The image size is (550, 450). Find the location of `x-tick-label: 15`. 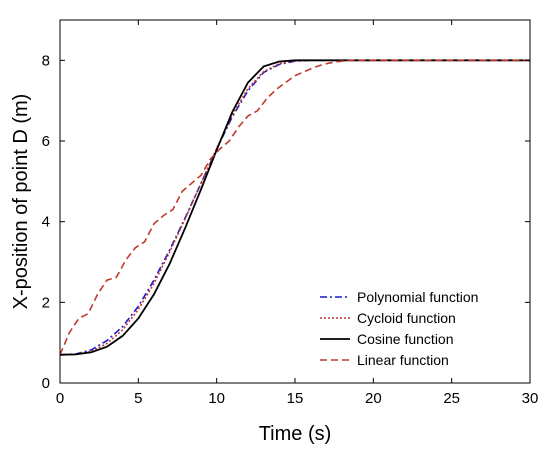

x-tick-label: 15 is located at coordinates (295, 398).